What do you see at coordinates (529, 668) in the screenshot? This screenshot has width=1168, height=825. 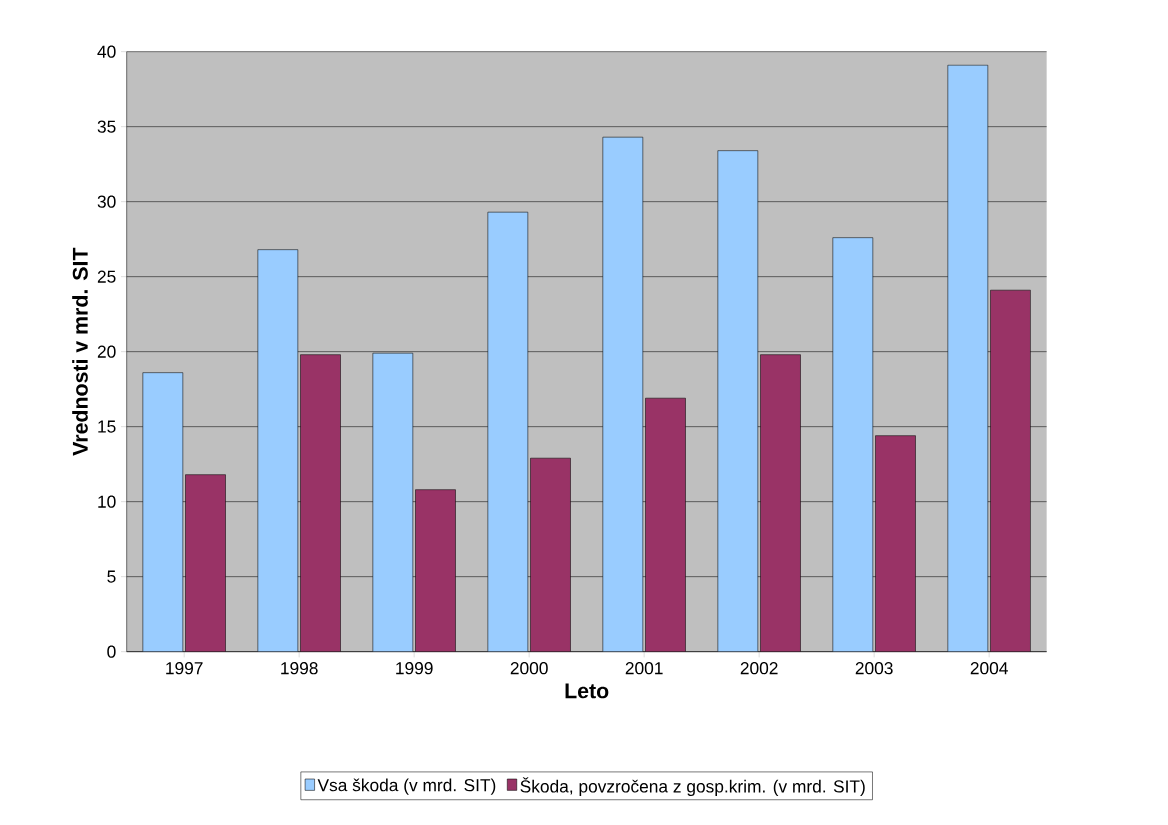 I see `x-tick-label: 2000` at bounding box center [529, 668].